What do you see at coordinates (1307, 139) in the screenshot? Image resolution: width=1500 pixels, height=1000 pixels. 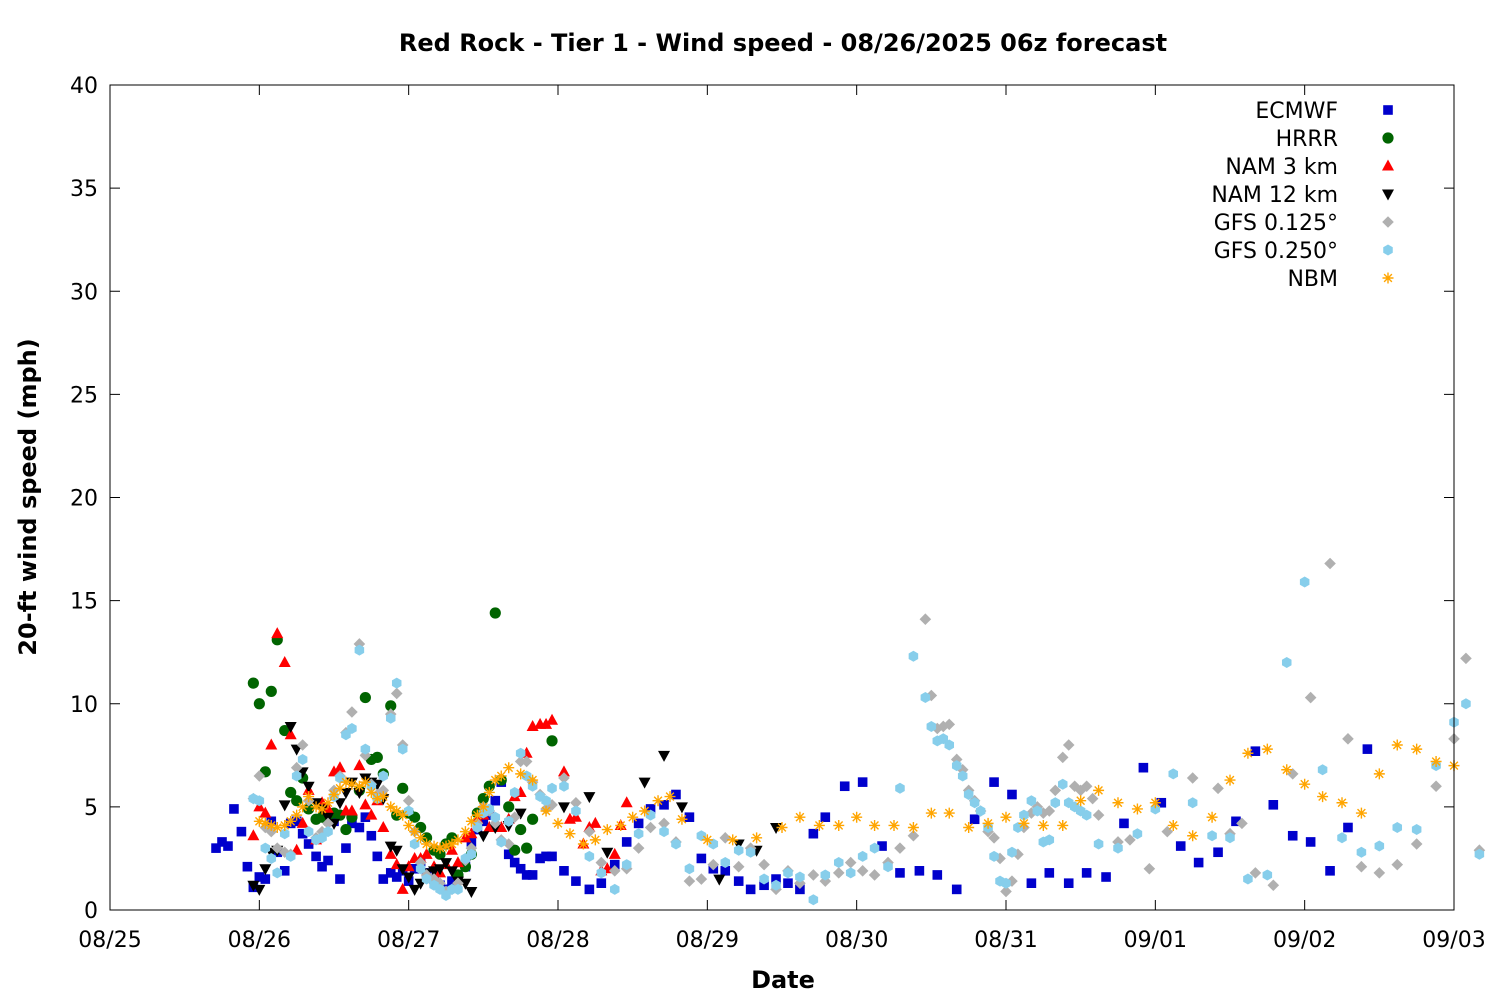 I see `legend-label: HRRR` at bounding box center [1307, 139].